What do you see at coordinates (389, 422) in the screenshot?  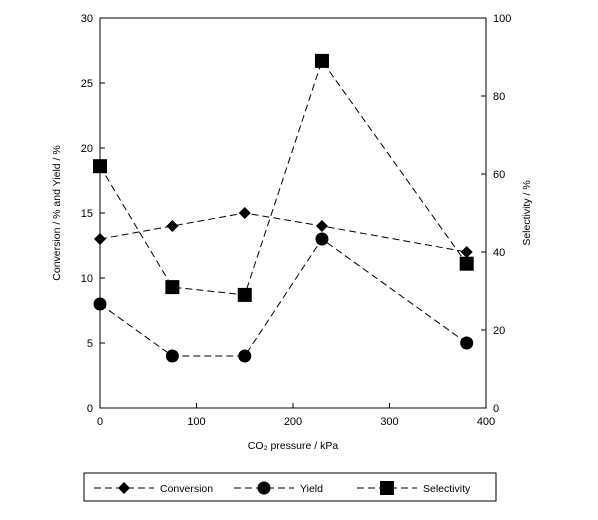 I see `x-tick-label: 300` at bounding box center [389, 422].